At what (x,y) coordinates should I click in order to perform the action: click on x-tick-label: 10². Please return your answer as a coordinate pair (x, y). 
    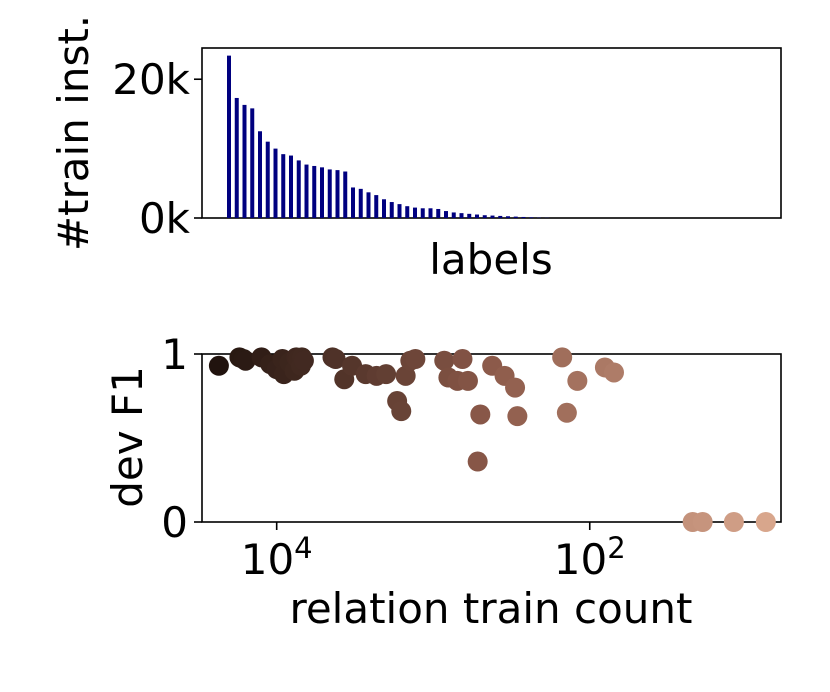
    Looking at the image, I should click on (590, 557).